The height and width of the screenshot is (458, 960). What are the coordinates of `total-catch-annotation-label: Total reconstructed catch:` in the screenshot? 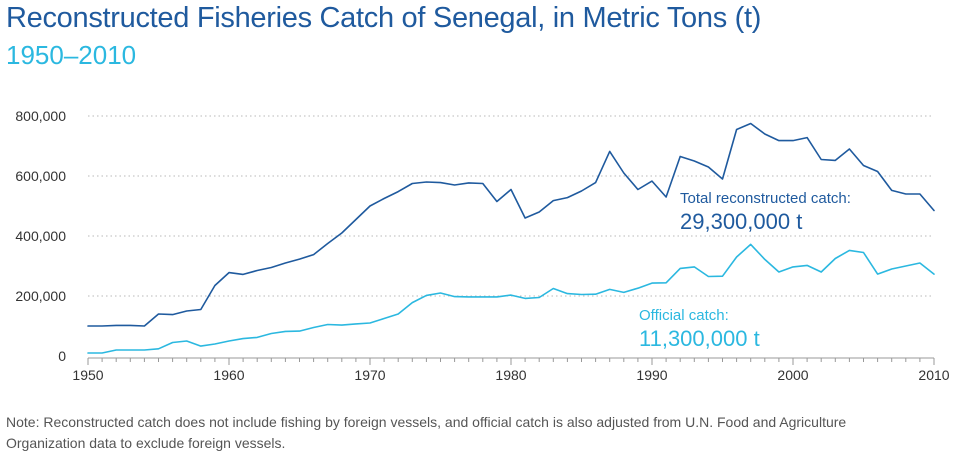 It's located at (765, 198).